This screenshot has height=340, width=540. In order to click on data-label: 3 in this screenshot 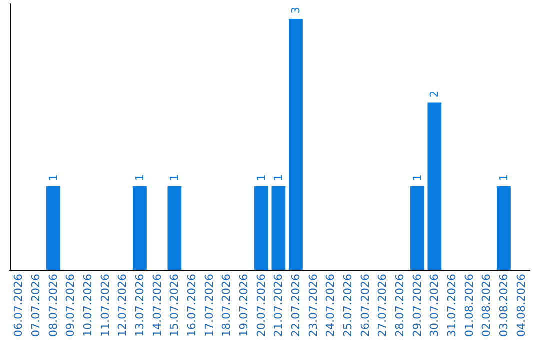, I will do `click(296, 10)`.